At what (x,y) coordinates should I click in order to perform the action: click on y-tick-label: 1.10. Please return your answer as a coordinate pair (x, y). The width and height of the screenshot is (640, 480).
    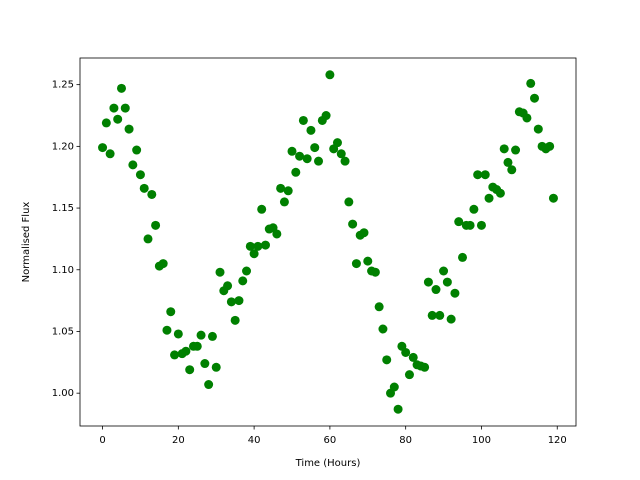
    Looking at the image, I should click on (63, 270).